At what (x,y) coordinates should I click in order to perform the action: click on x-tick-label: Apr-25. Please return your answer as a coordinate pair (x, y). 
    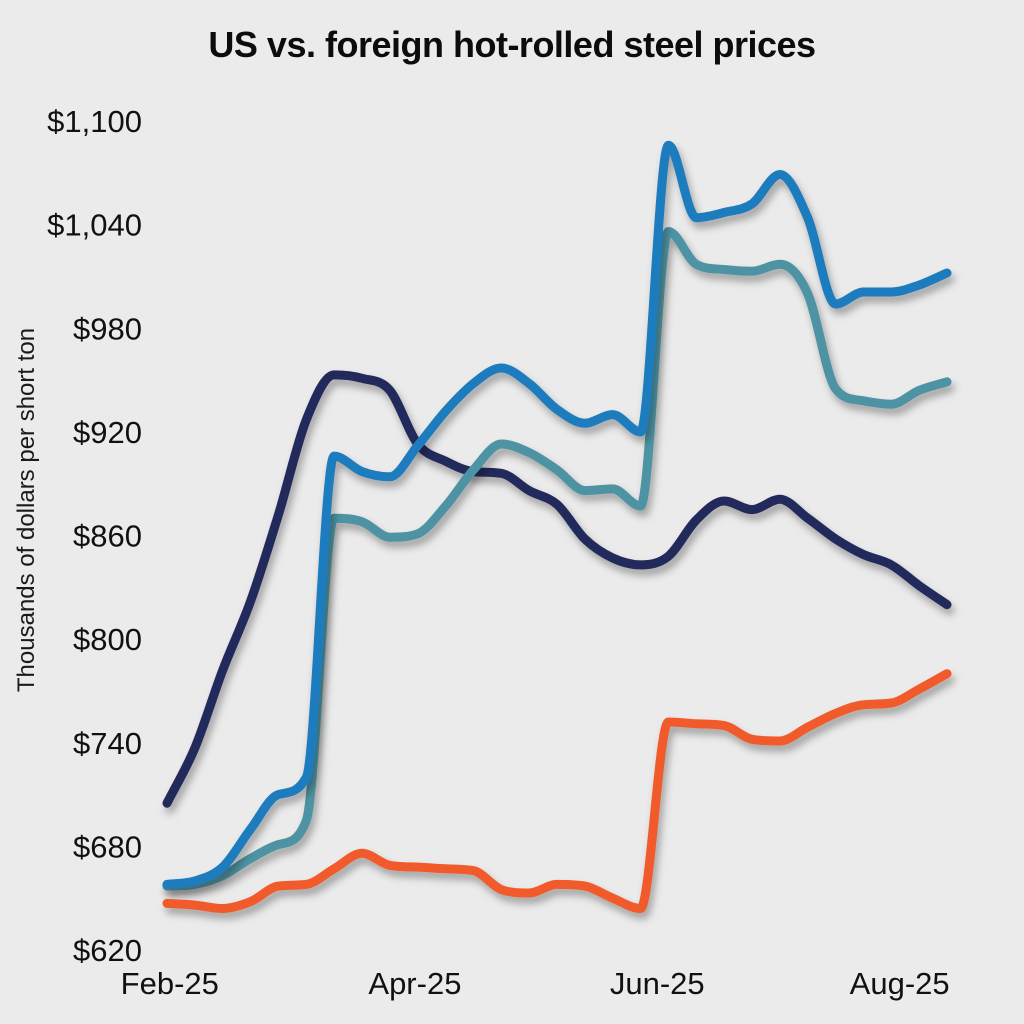
    Looking at the image, I should click on (414, 983).